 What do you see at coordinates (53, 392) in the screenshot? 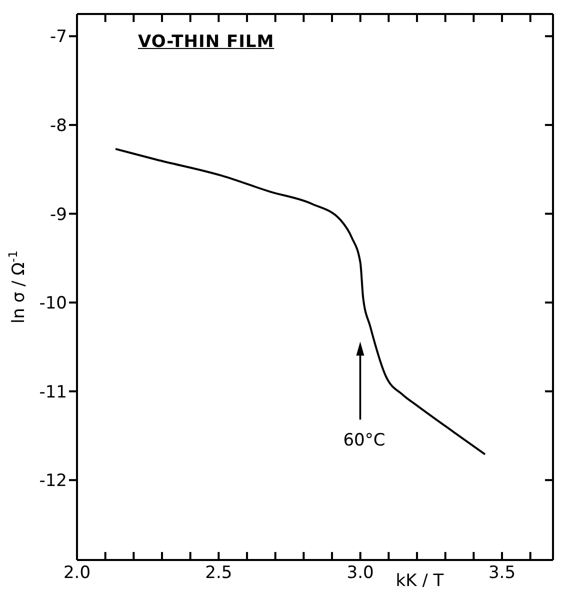
I see `y-tick-label: -11` at bounding box center [53, 392].